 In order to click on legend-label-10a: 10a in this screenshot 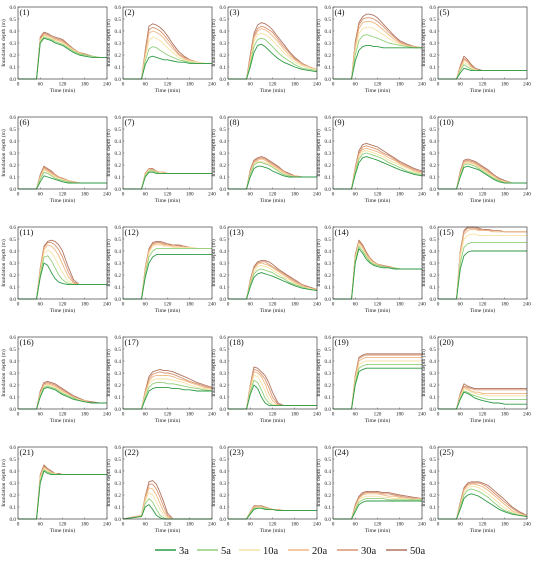, I will do `click(271, 551)`.